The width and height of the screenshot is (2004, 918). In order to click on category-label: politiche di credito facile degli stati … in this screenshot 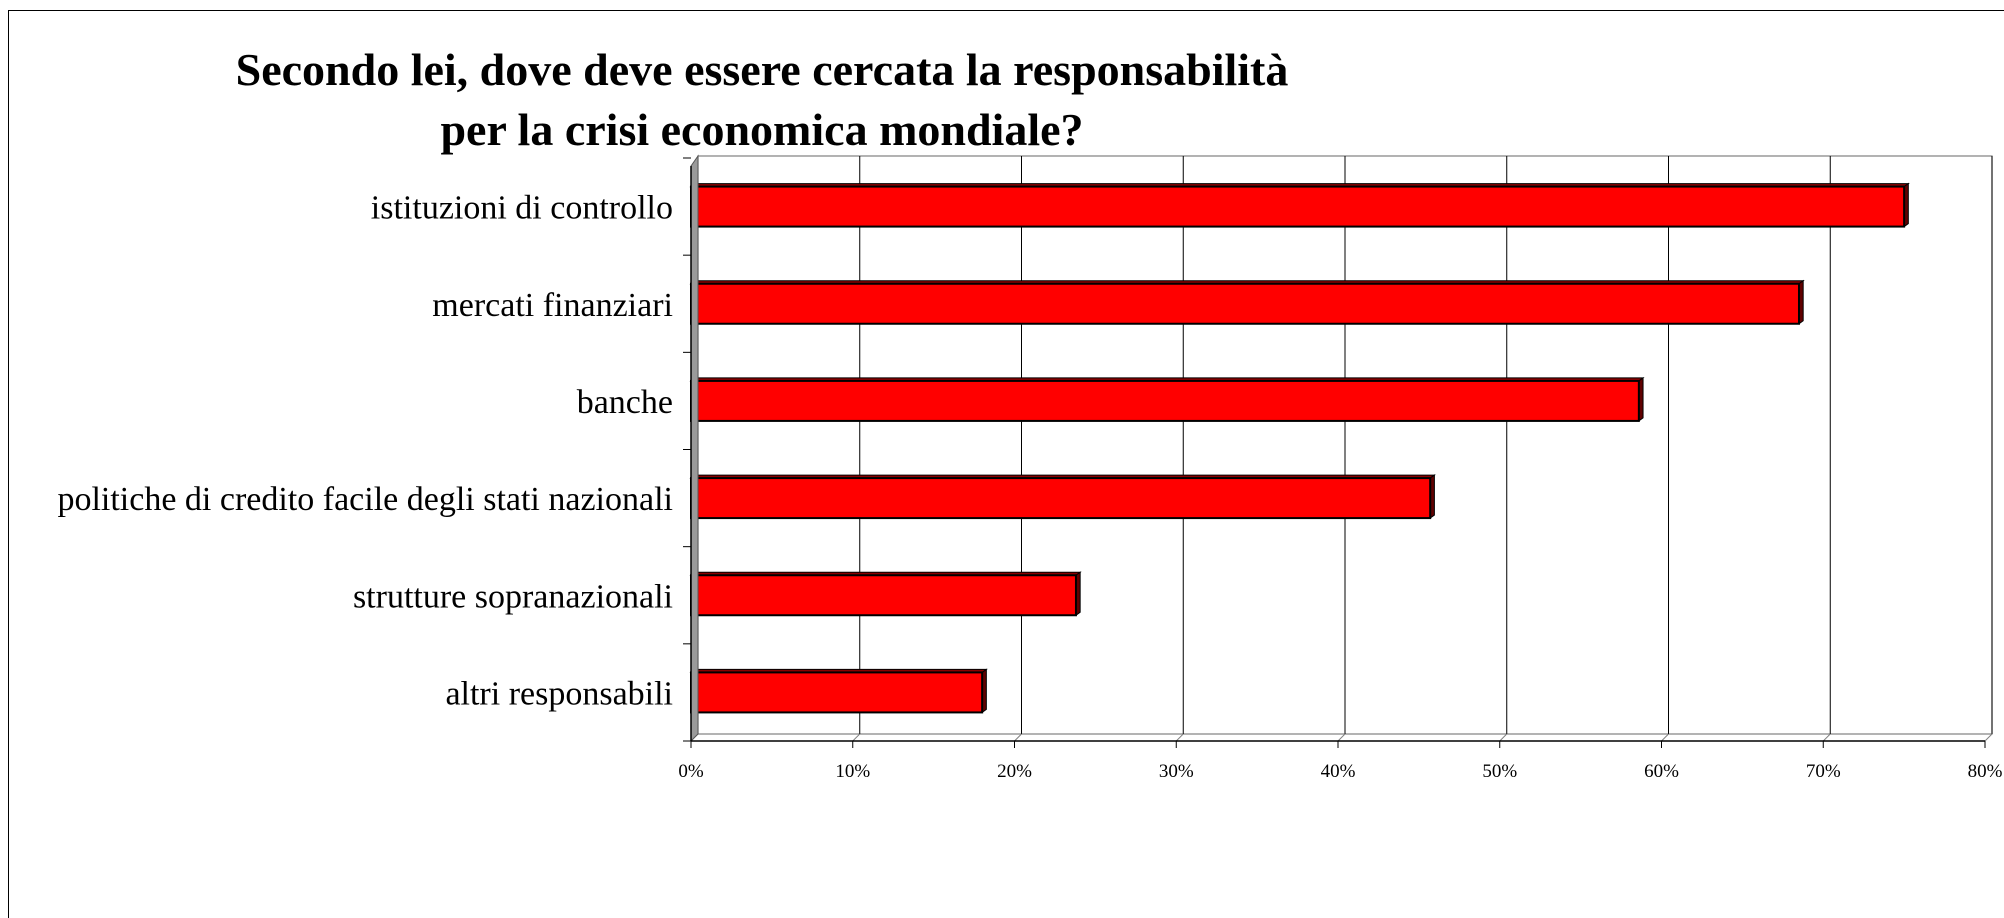, I will do `click(365, 499)`.